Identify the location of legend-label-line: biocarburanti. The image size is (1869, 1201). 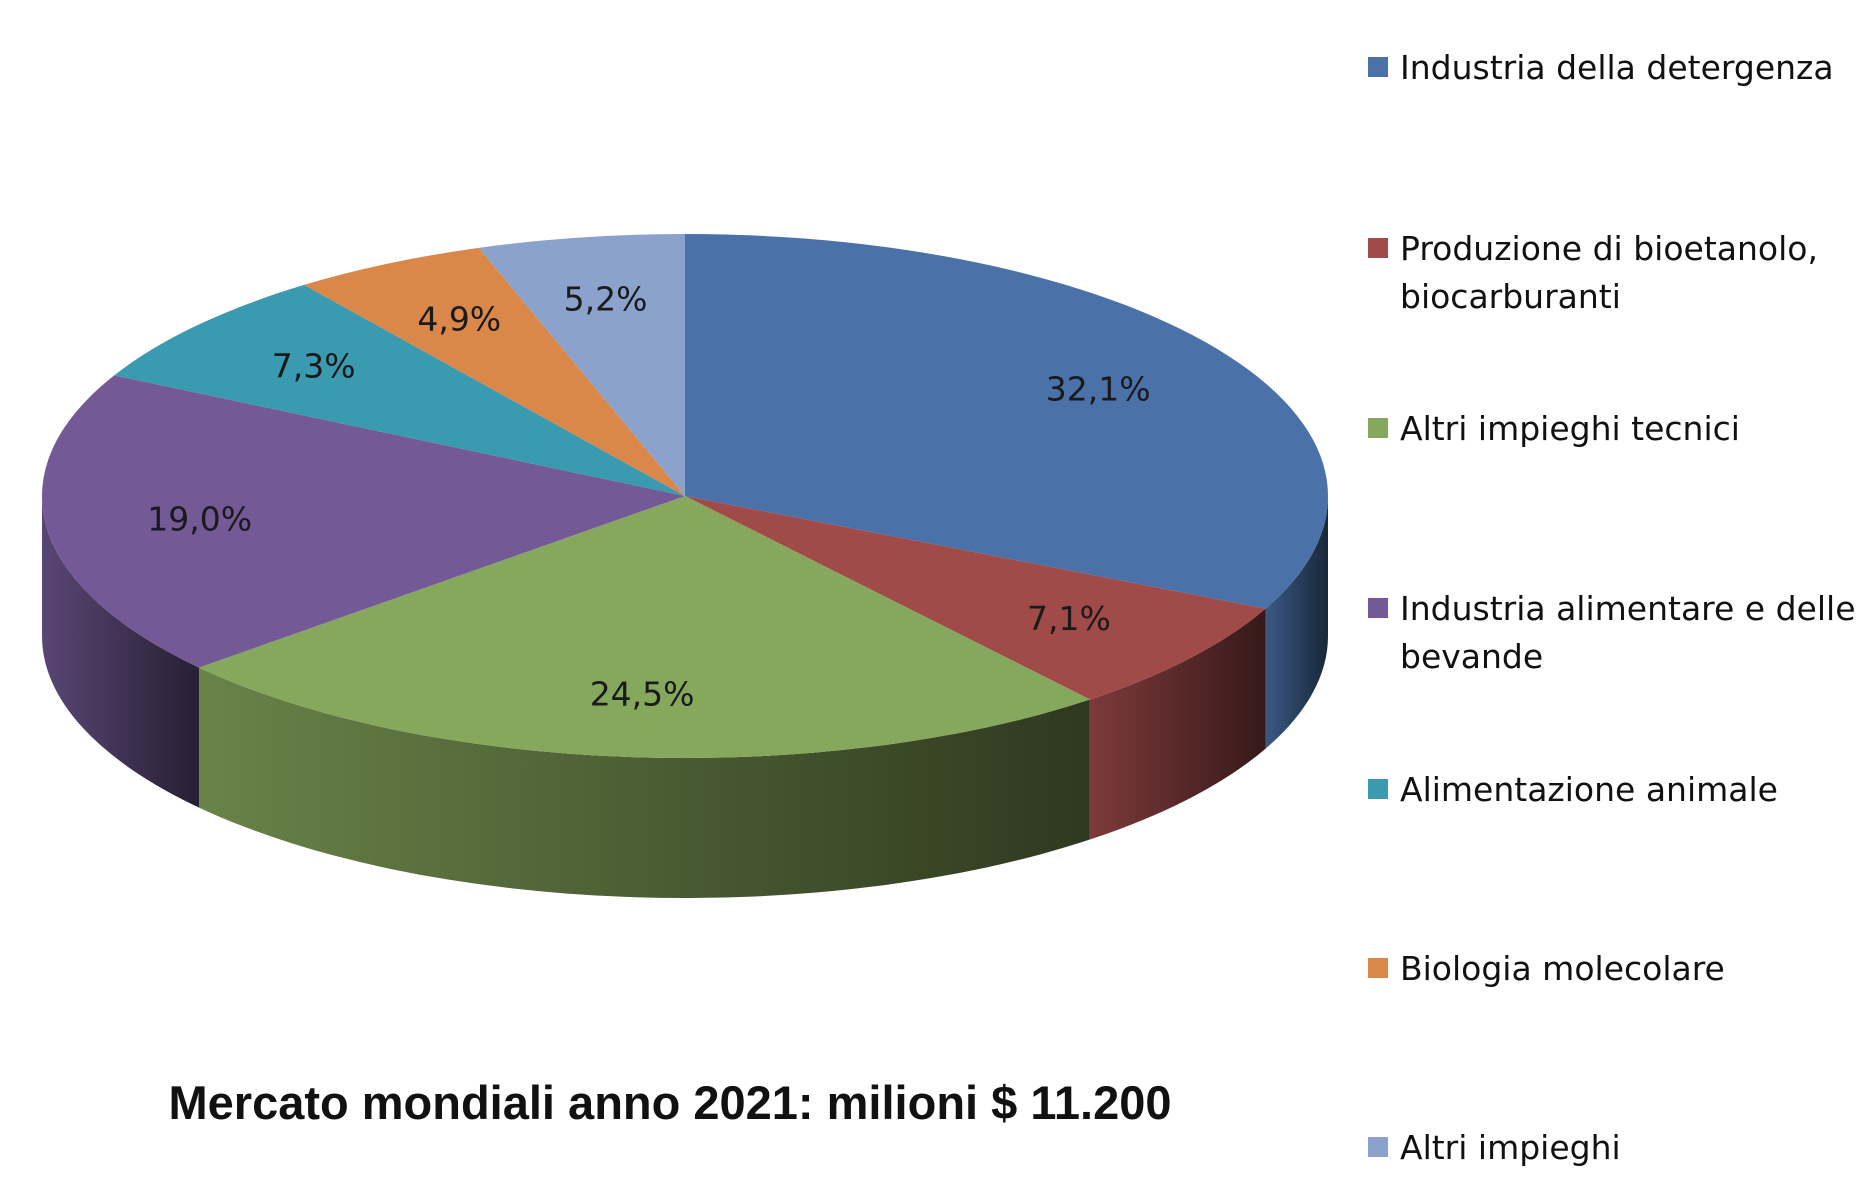
(1510, 296).